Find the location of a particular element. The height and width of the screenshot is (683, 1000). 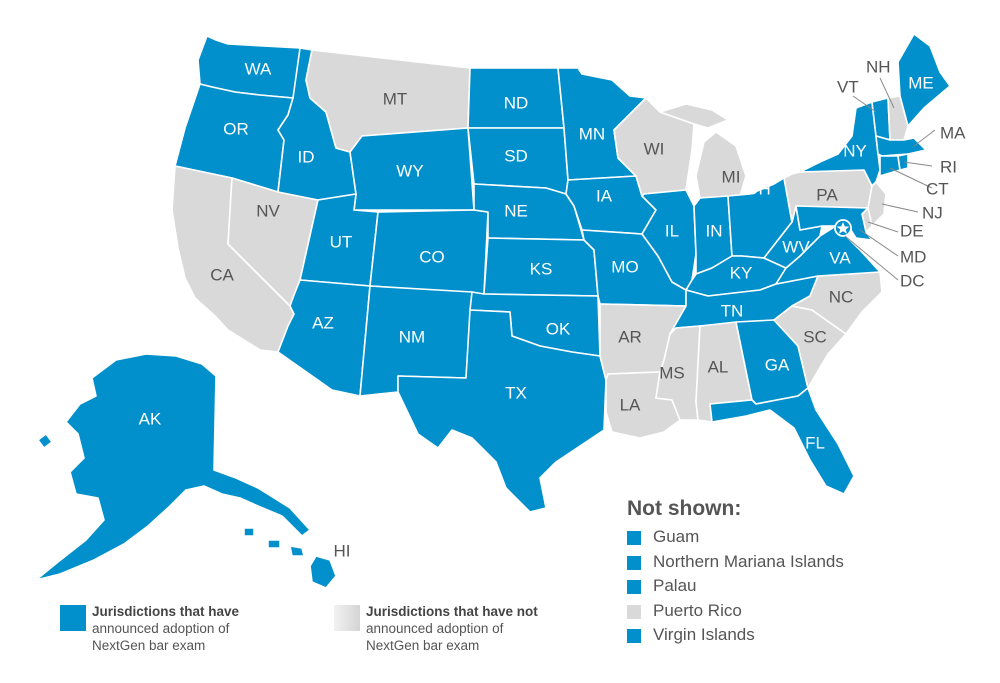

state-TX is located at coordinates (502, 411).